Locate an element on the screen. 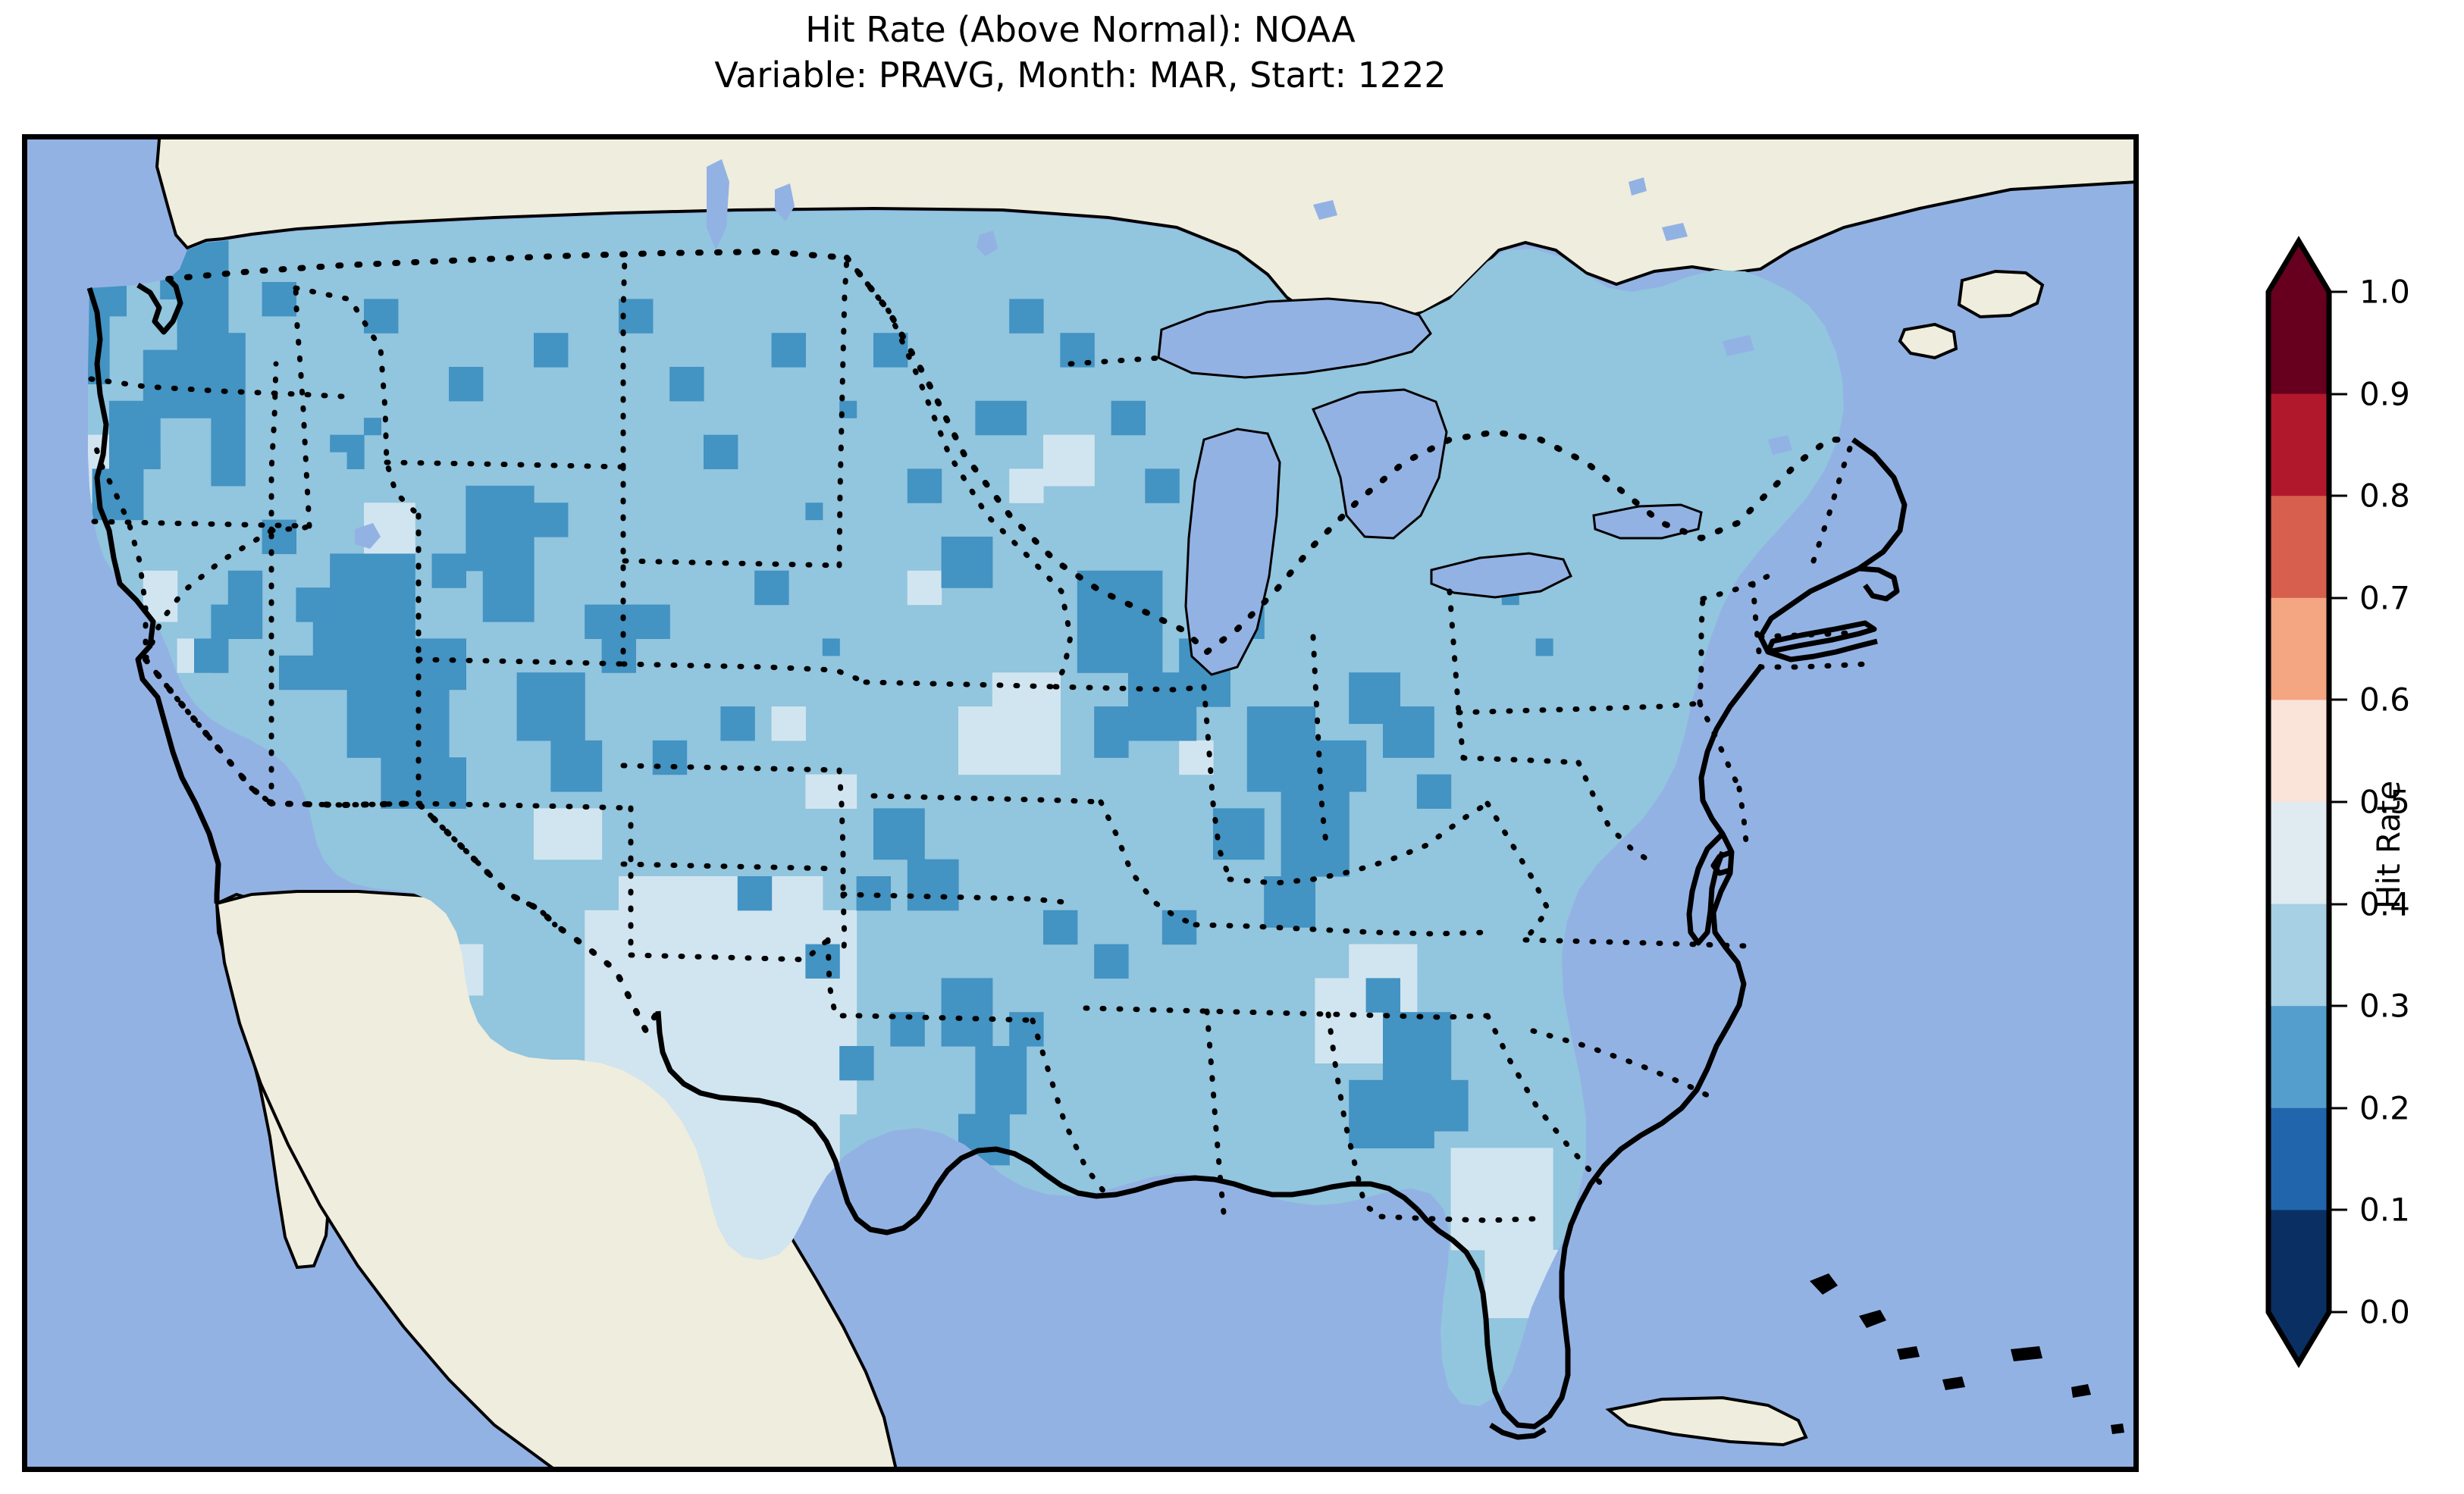 This screenshot has height=1494, width=2464. colorbar-tick-label: 1.0 is located at coordinates (2384, 292).